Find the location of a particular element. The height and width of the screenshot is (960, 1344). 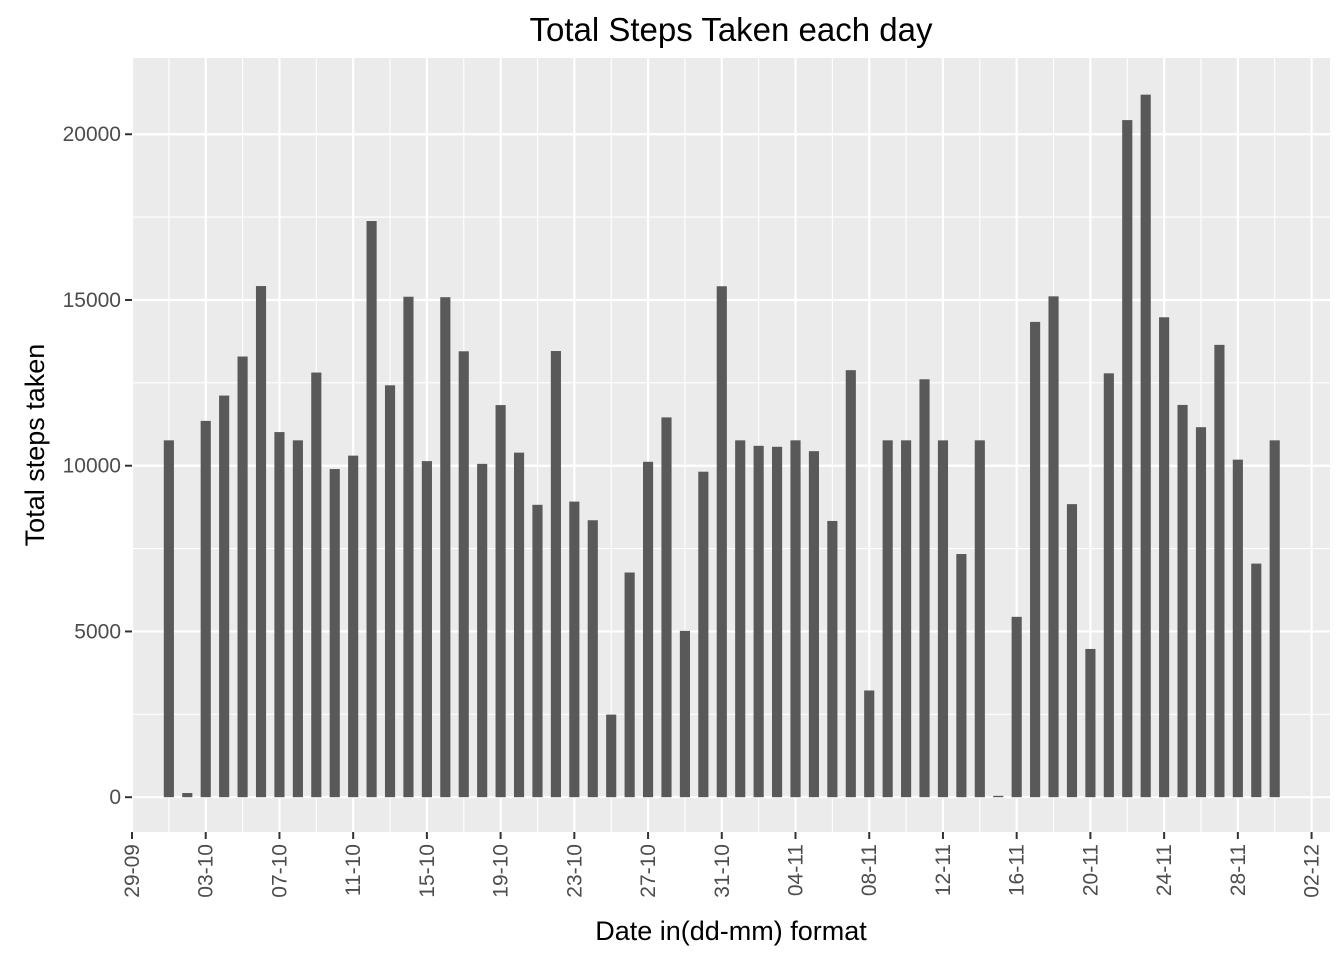

x-tick-label: 12-11 is located at coordinates (943, 870).